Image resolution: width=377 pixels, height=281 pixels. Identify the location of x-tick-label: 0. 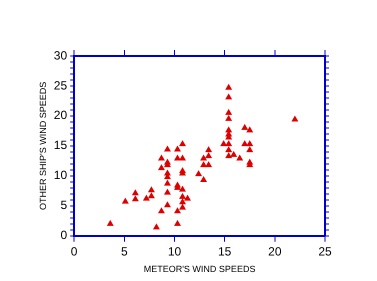
(74, 251).